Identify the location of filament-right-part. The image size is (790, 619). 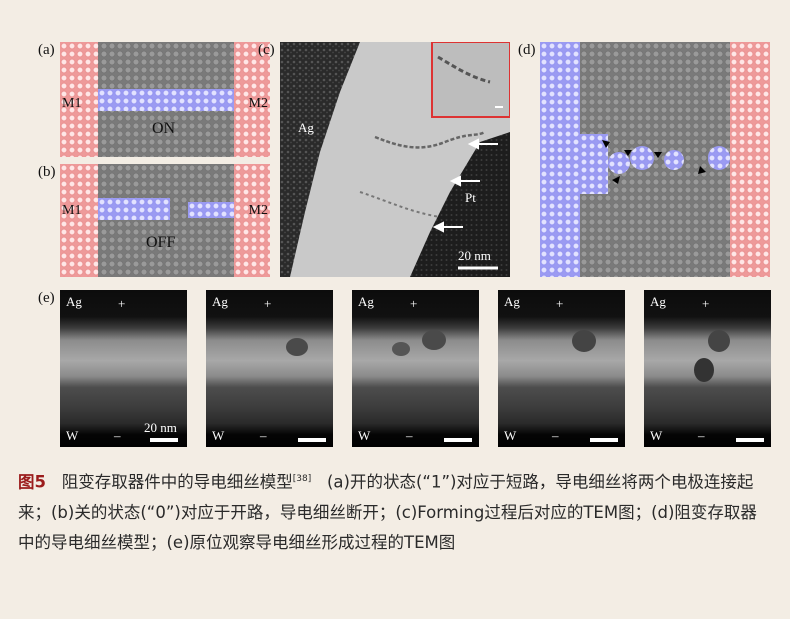
(211, 210).